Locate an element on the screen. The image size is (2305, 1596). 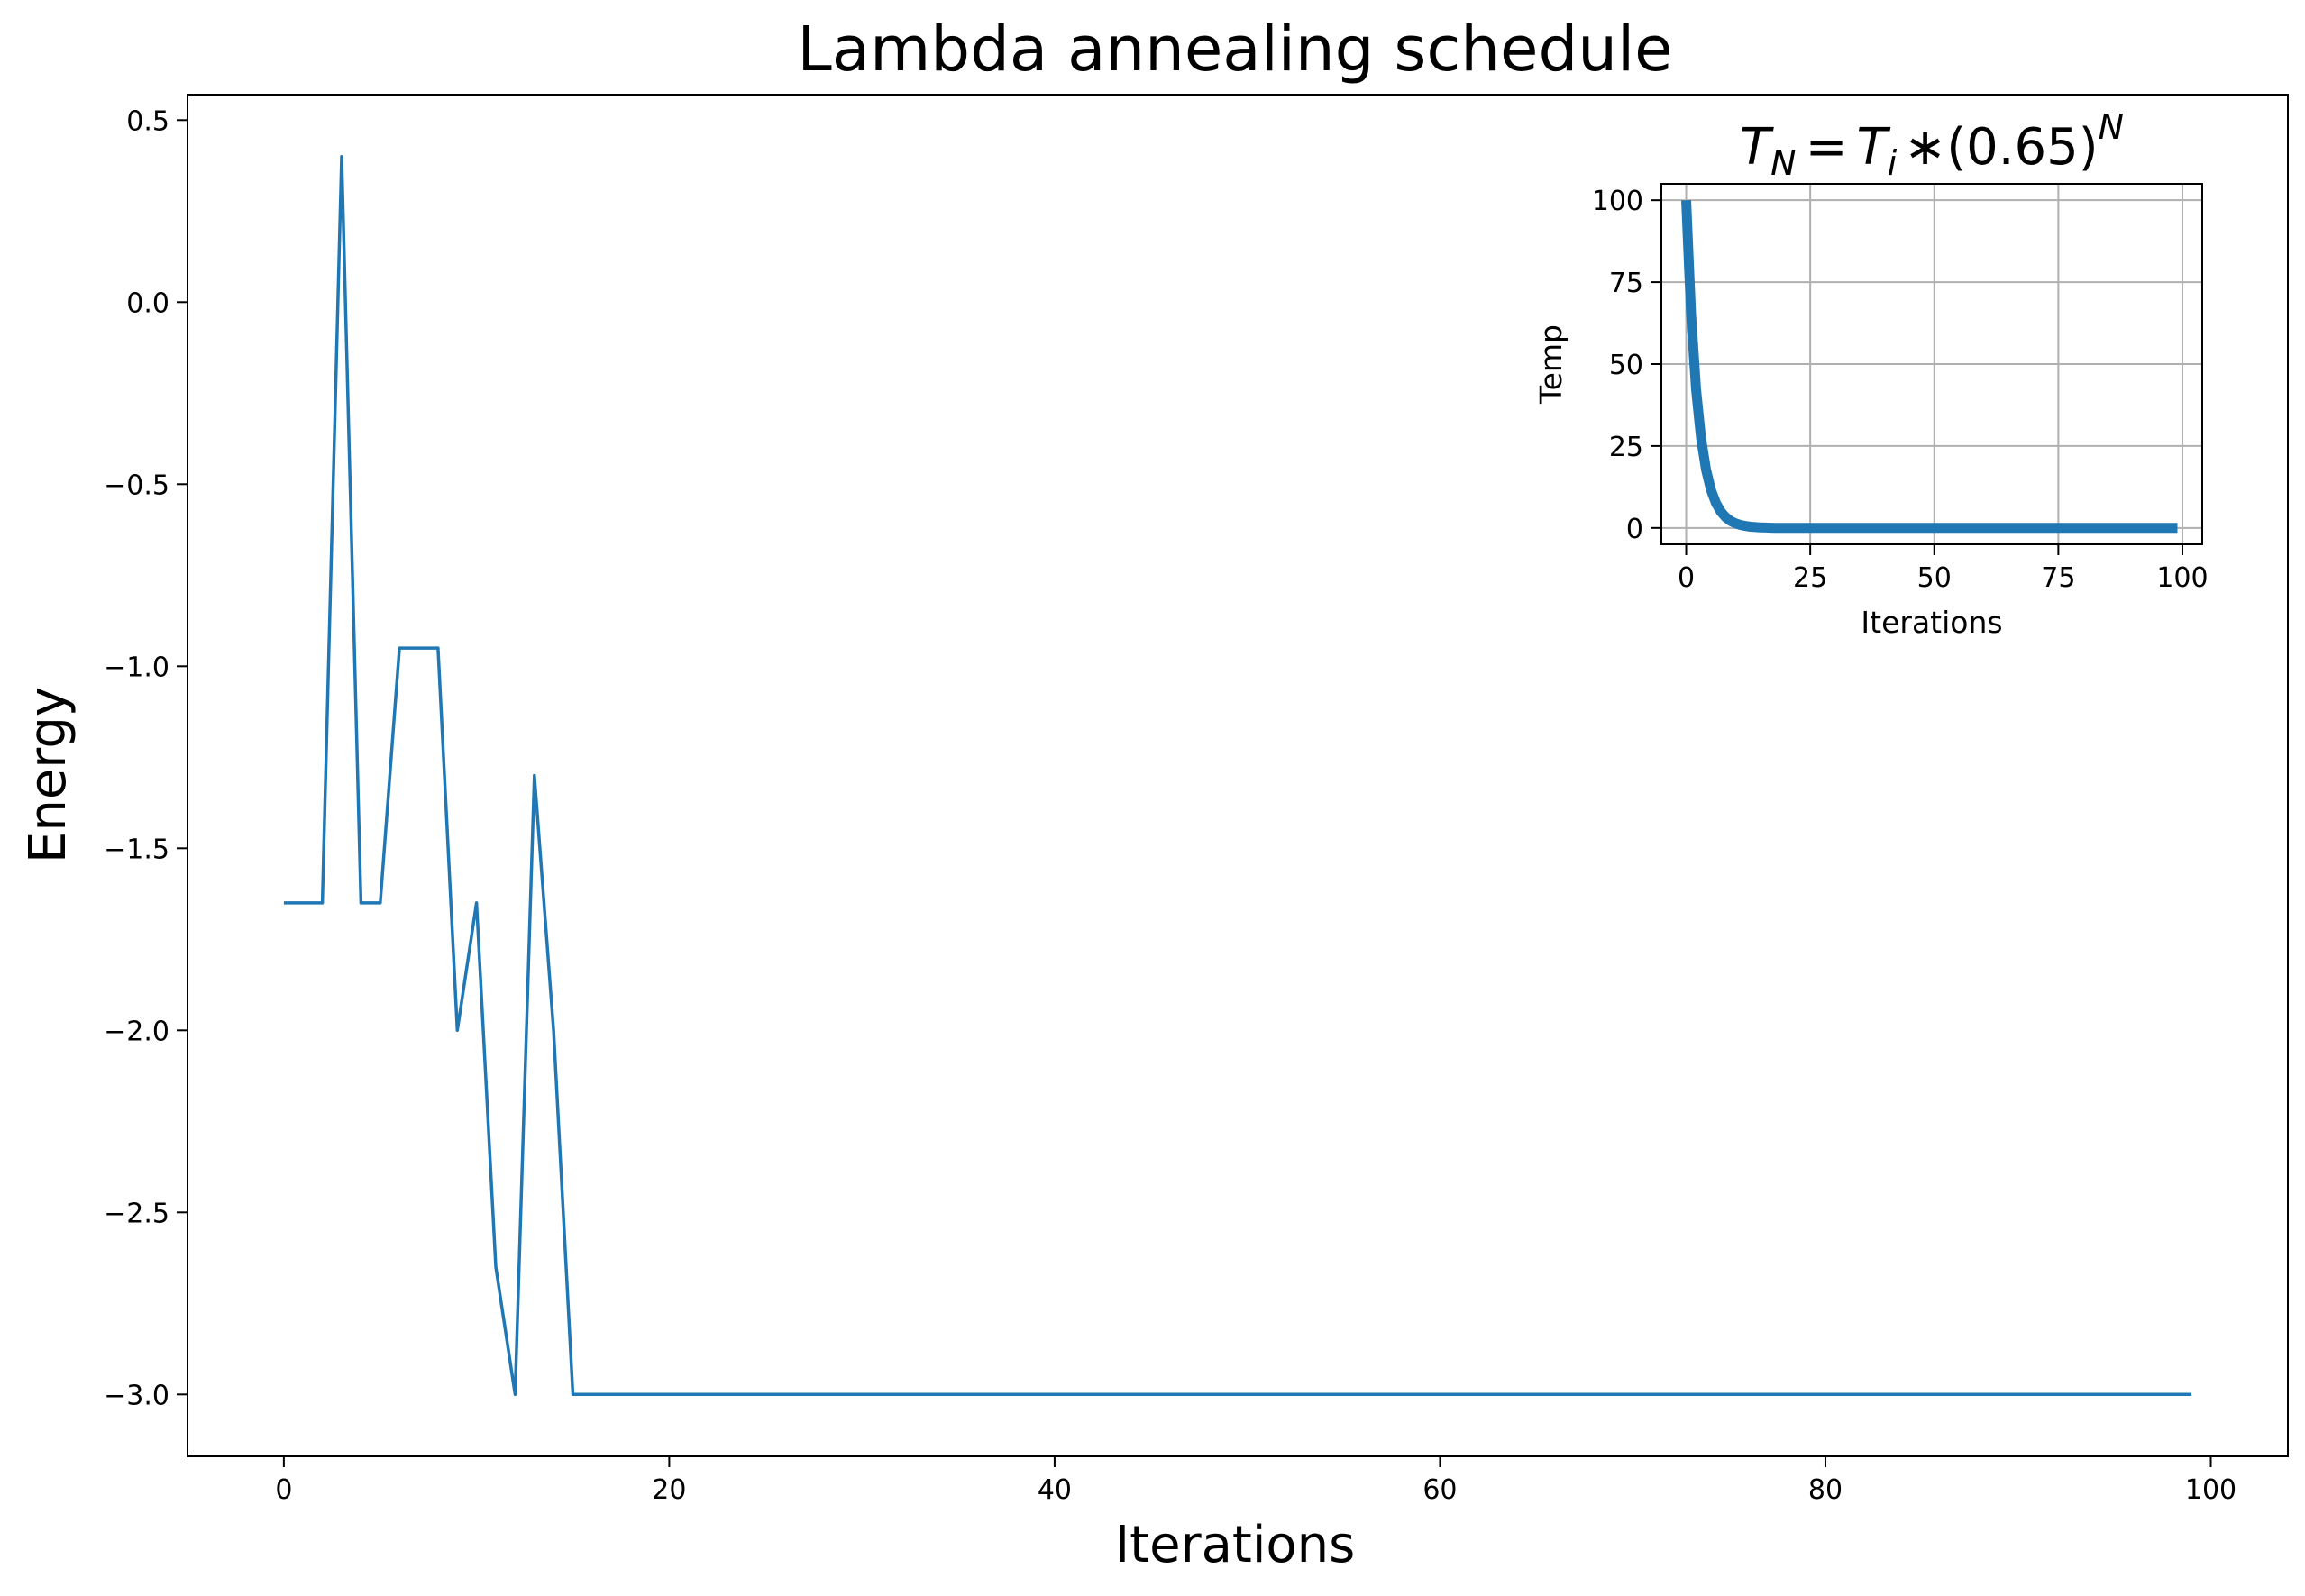
temp-series-line is located at coordinates (1929, 366).